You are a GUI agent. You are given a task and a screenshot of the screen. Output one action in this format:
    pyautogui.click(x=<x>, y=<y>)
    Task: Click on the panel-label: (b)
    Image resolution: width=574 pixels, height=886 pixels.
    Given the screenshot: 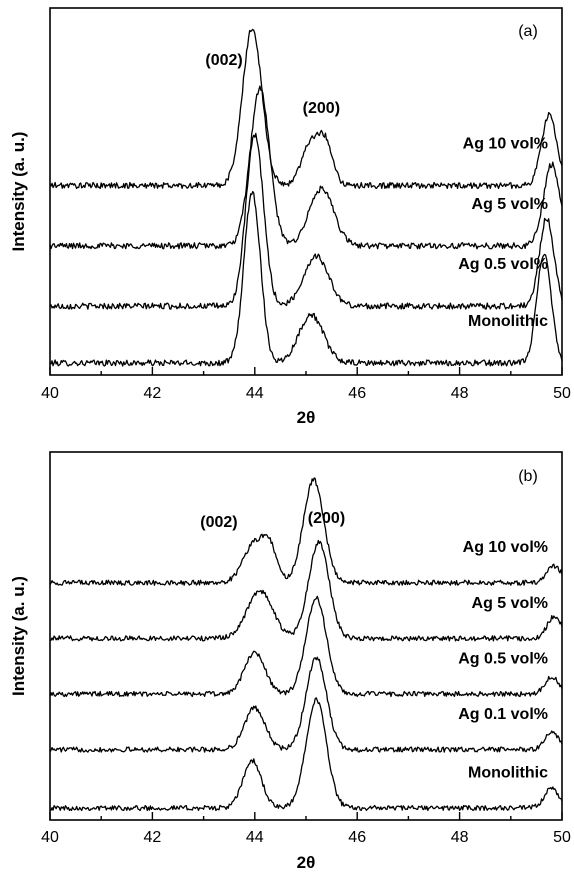 What is the action you would take?
    pyautogui.click(x=528, y=476)
    